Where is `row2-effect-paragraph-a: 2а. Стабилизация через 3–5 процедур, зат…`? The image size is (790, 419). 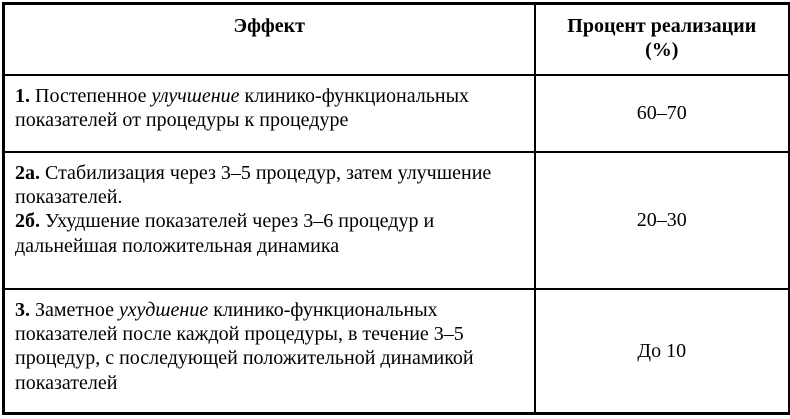
row2-effect-paragraph-a: 2а. Стабилизация через 3–5 процедур, зат… is located at coordinates (267, 185).